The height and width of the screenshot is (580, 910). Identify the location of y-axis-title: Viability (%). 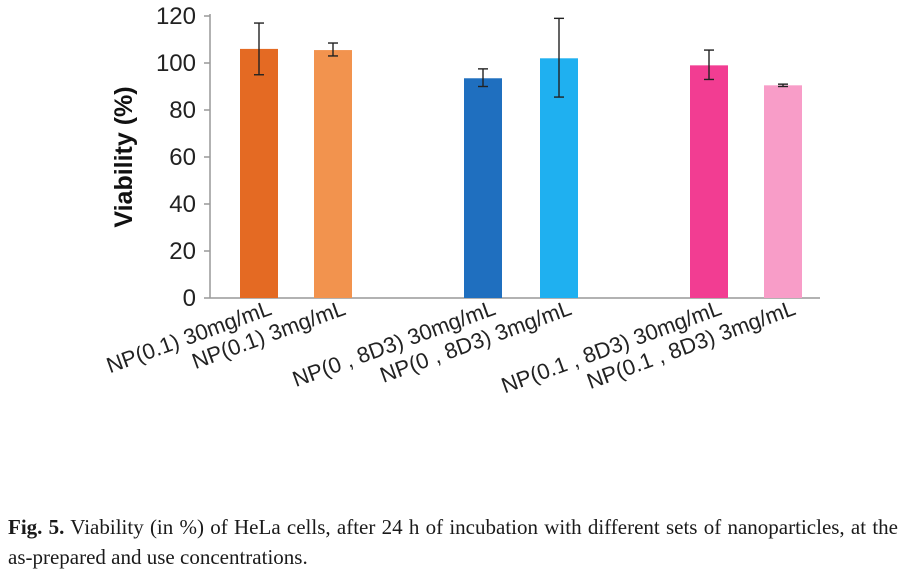
(124, 156).